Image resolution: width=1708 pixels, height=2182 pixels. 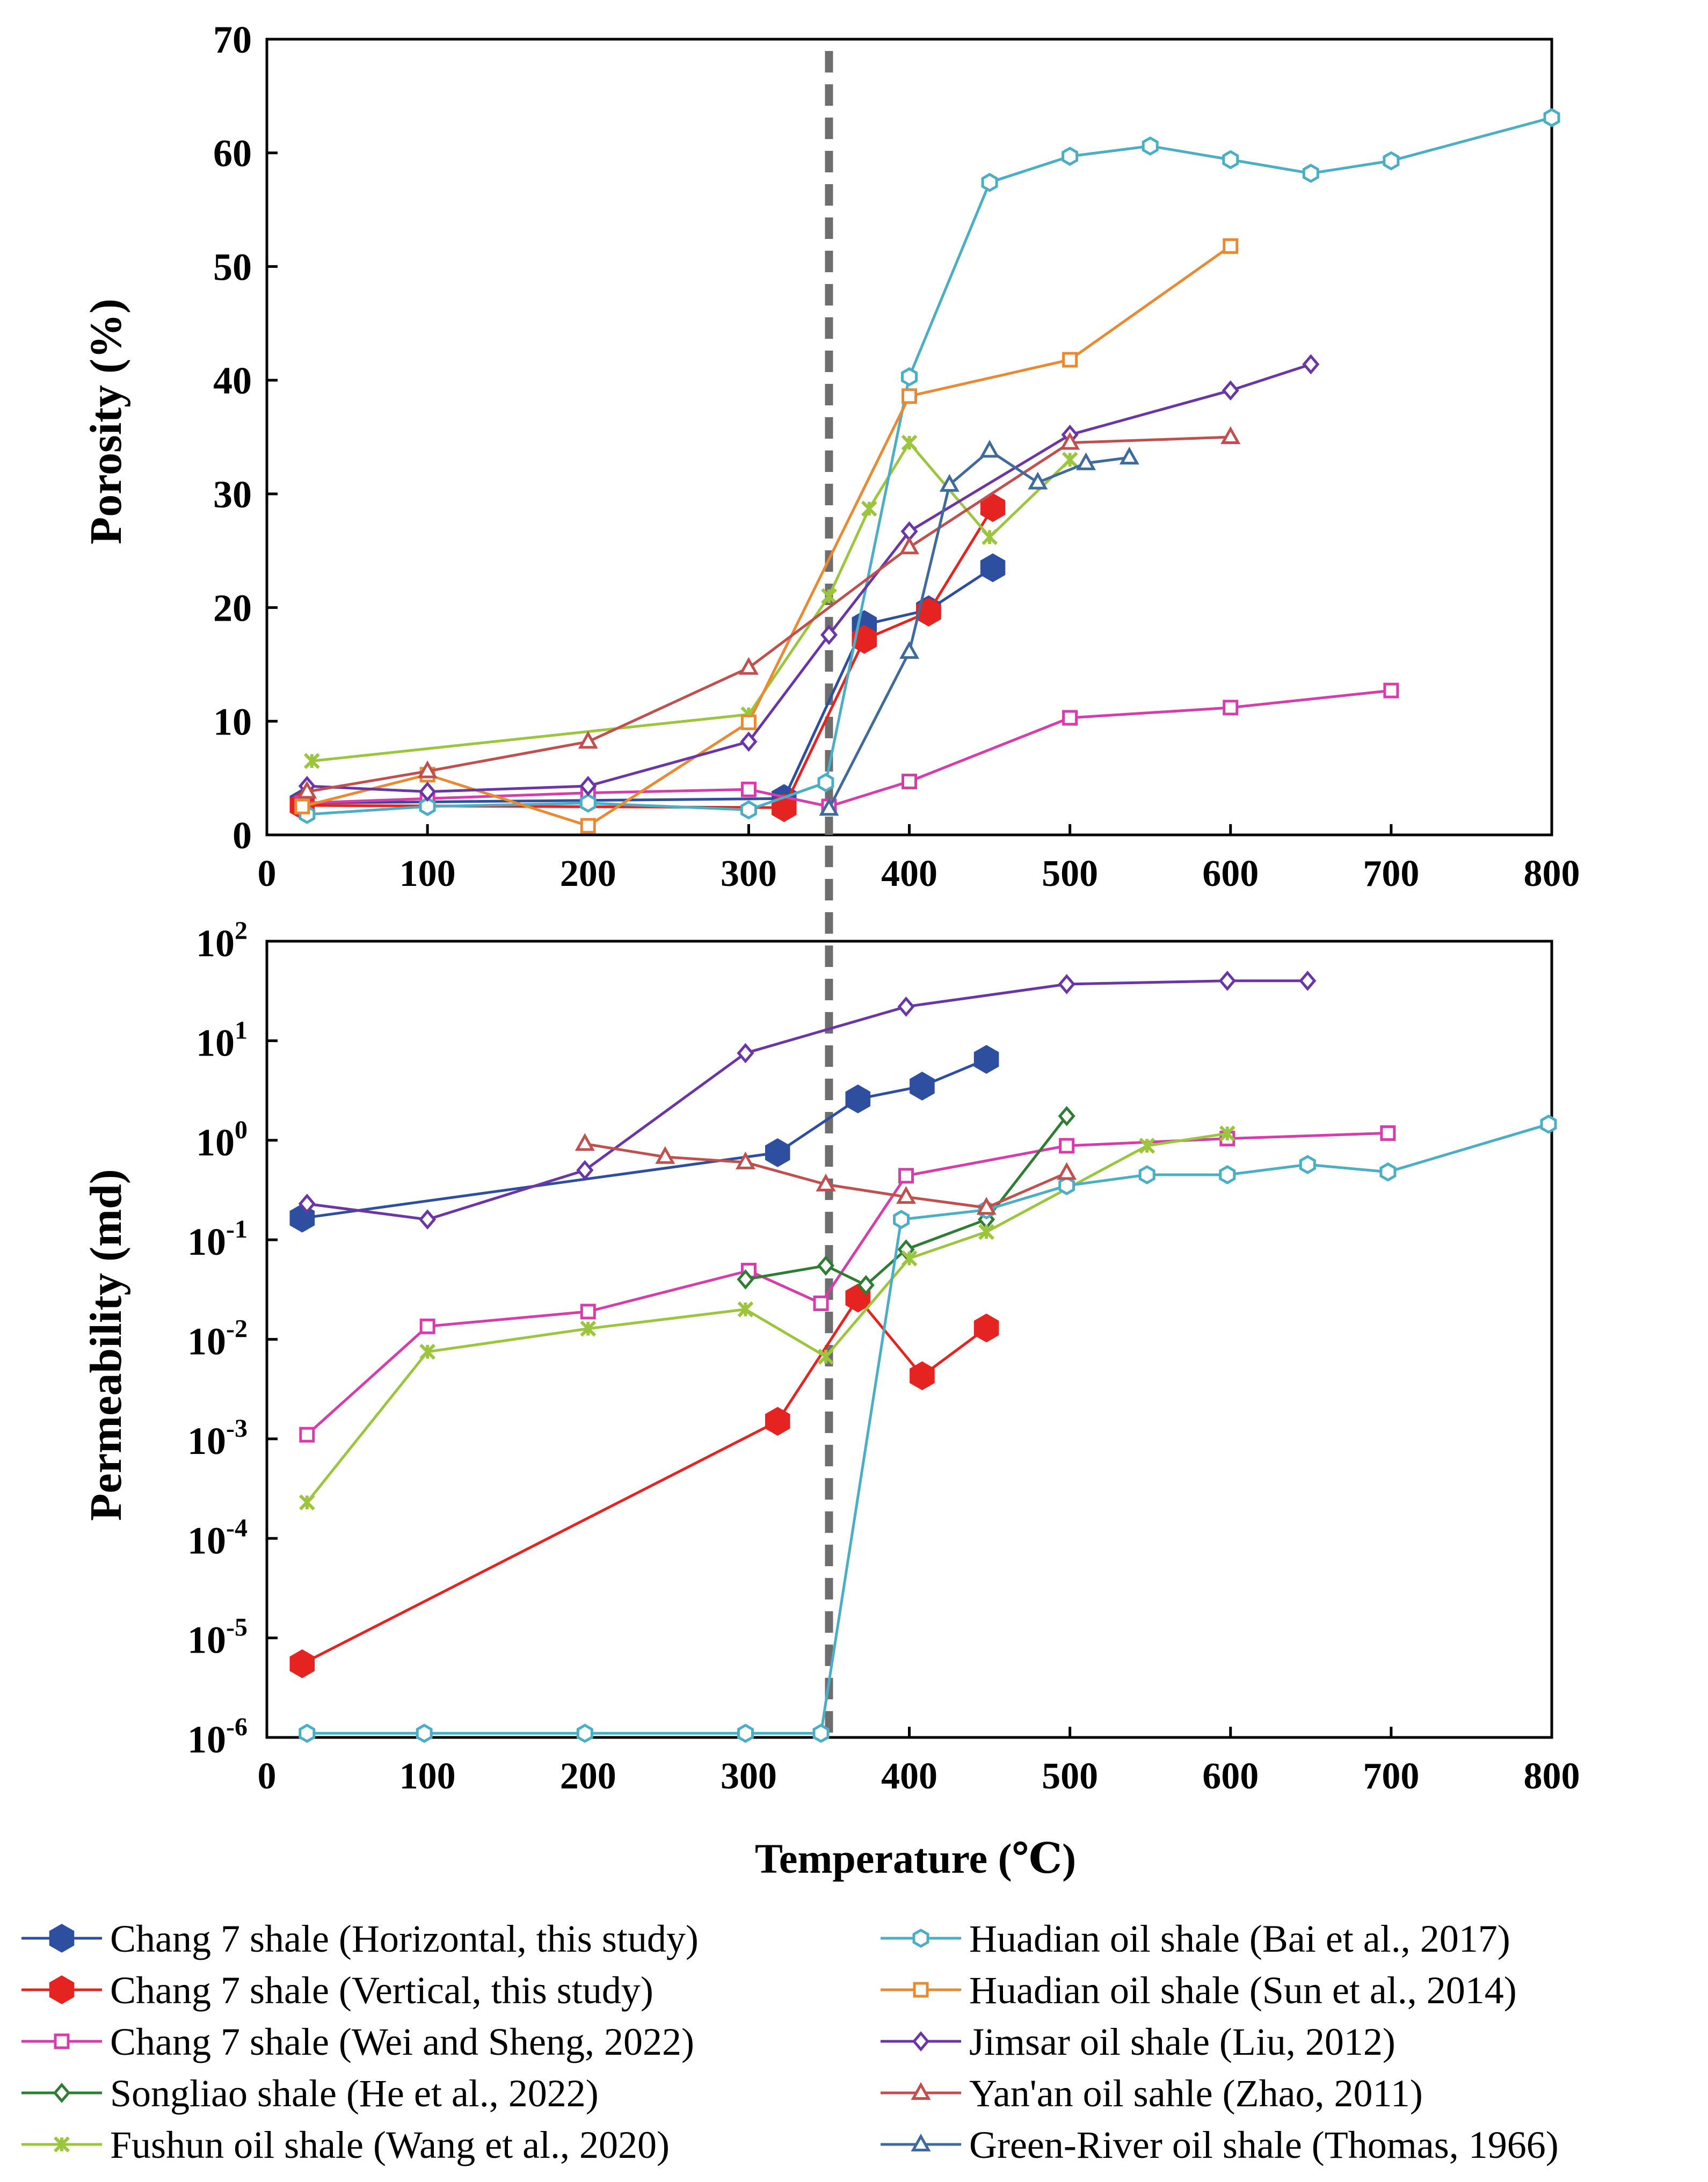 What do you see at coordinates (909, 1776) in the screenshot?
I see `permeability-x-tick-label: 400` at bounding box center [909, 1776].